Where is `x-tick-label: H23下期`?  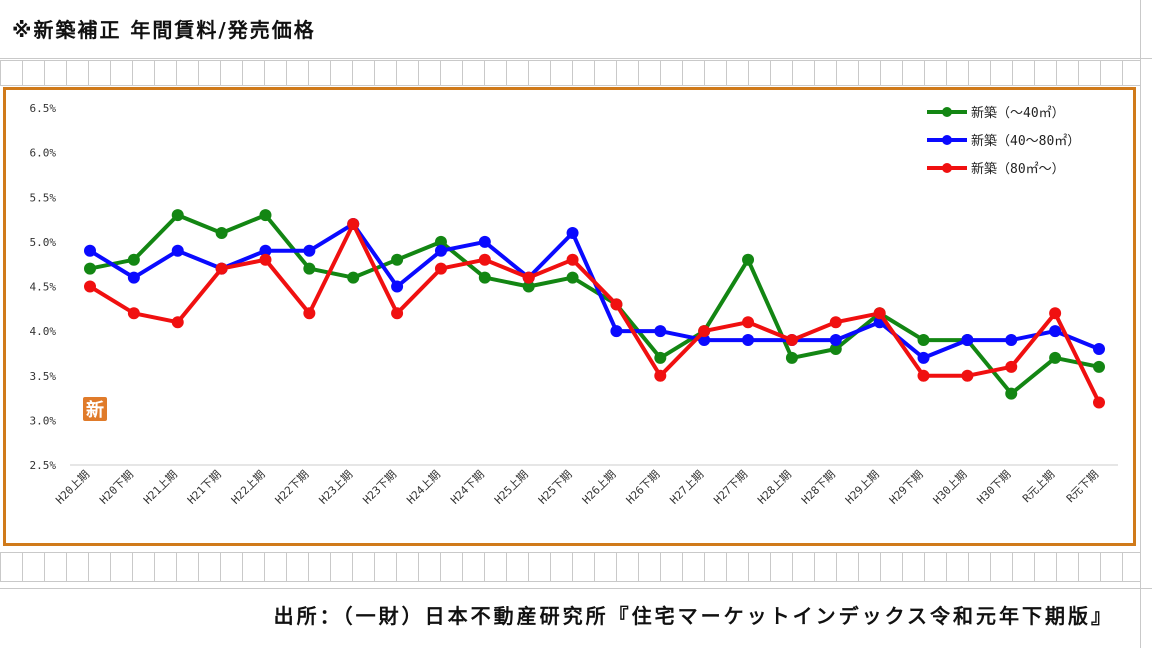
x-tick-label: H23下期 is located at coordinates (379, 487).